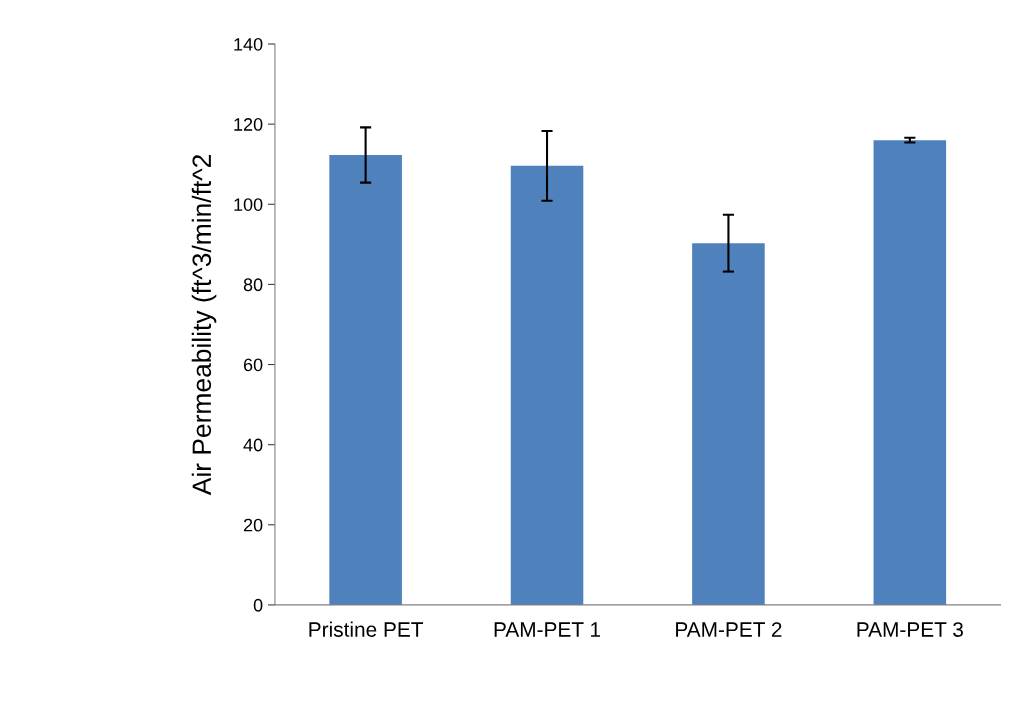  Describe the element at coordinates (248, 124) in the screenshot. I see `y-tick-label: 120` at that location.